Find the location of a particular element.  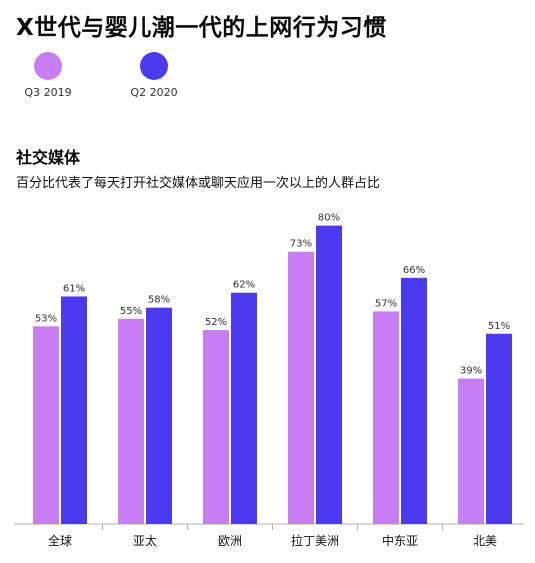

legend-item-q3-2019: Q3 2019 is located at coordinates (48, 75).